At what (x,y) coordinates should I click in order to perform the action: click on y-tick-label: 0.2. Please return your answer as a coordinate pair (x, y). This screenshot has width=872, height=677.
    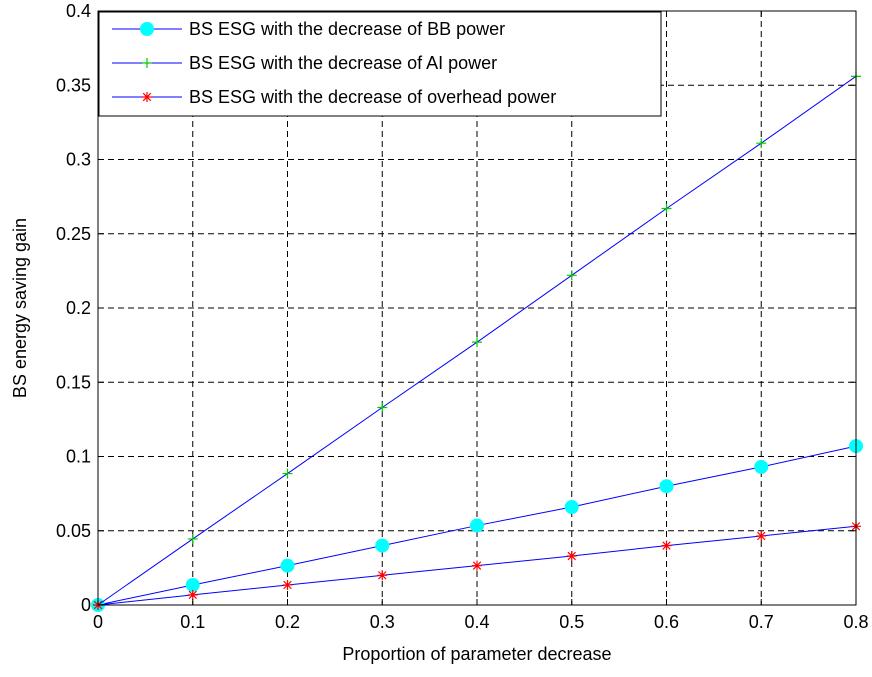
    Looking at the image, I should click on (78, 308).